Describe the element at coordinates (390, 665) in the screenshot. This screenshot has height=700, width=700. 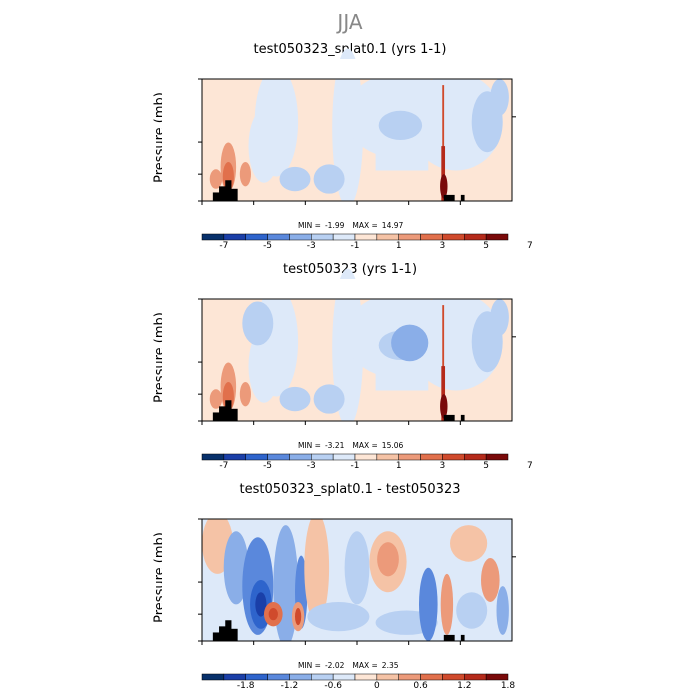
I see `max-value: 2.35` at that location.